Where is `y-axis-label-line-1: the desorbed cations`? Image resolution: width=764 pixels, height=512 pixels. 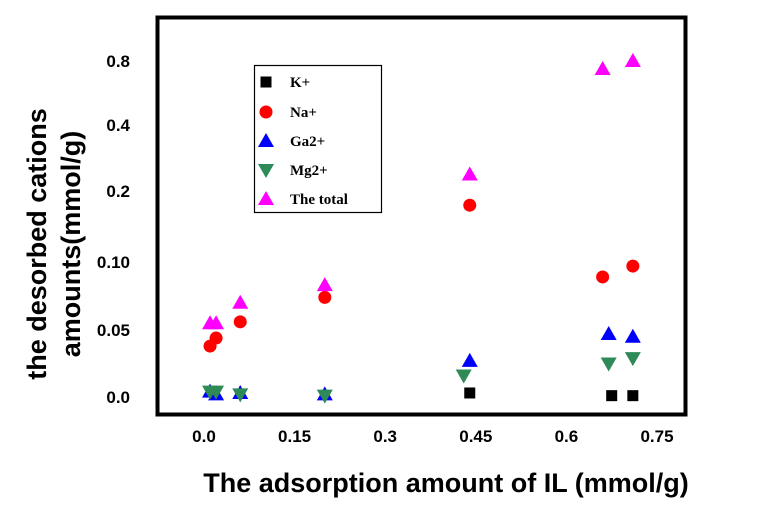
y-axis-label-line-1: the desorbed cations is located at coordinates (37, 244).